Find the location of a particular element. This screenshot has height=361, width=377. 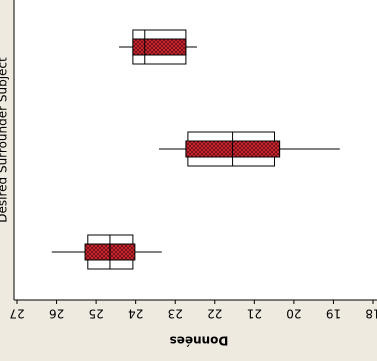

x-tick-label: 21 is located at coordinates (254, 314).